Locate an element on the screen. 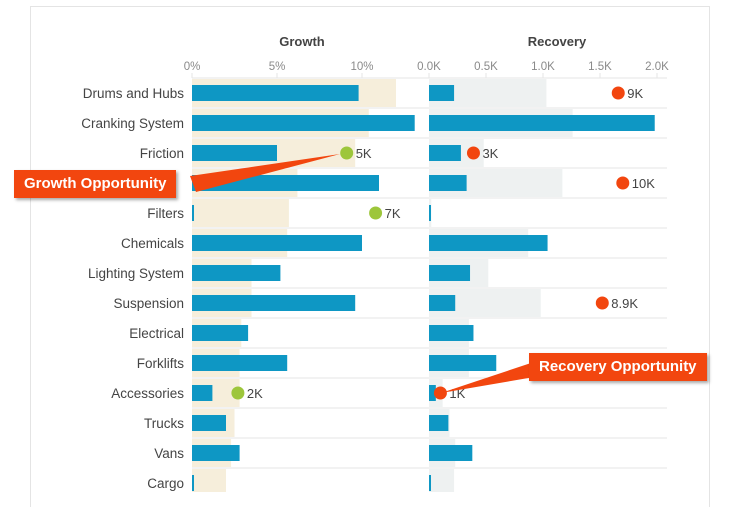  marker-label: 9K is located at coordinates (635, 93).